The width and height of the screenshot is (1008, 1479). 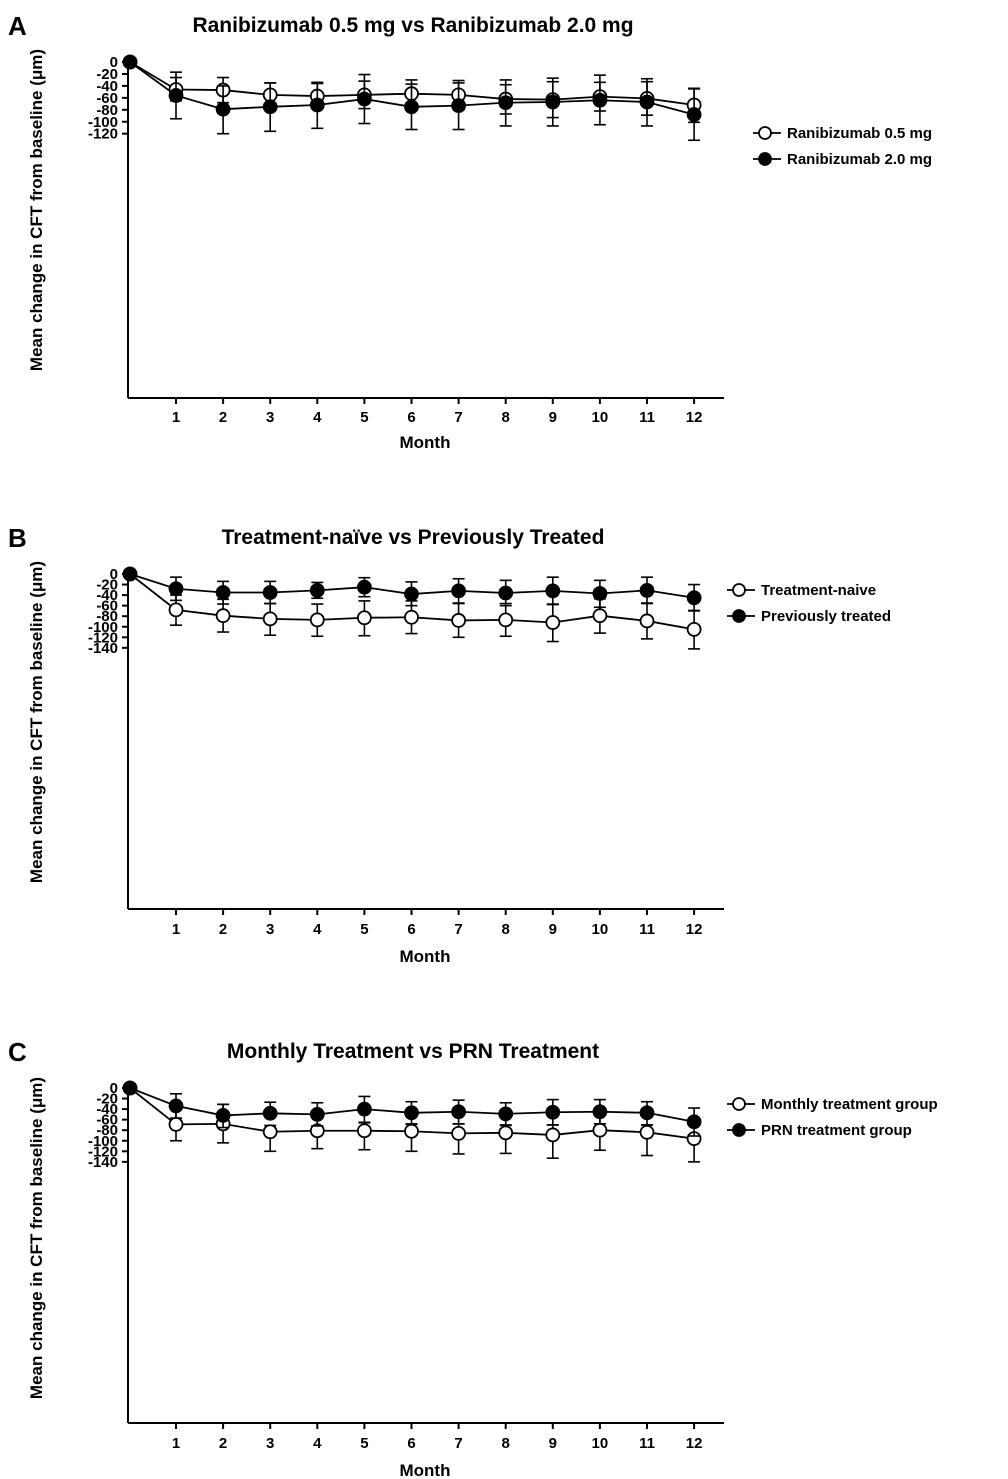 What do you see at coordinates (849, 1104) in the screenshot?
I see `legend-label: Monthly treatment group` at bounding box center [849, 1104].